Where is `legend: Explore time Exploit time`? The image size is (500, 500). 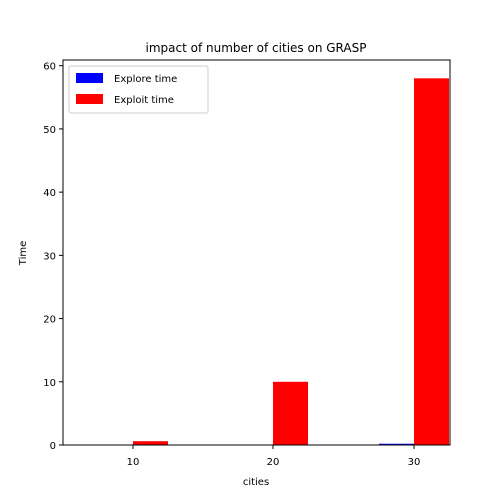 legend: Explore time Exploit time is located at coordinates (138, 89).